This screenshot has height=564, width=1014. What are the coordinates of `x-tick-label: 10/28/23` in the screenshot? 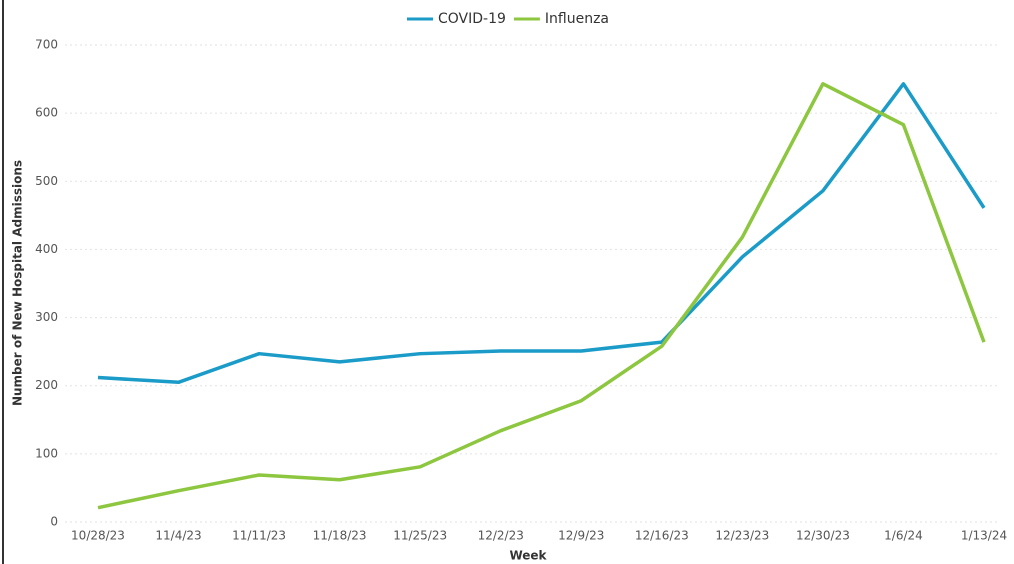 It's located at (98, 536).